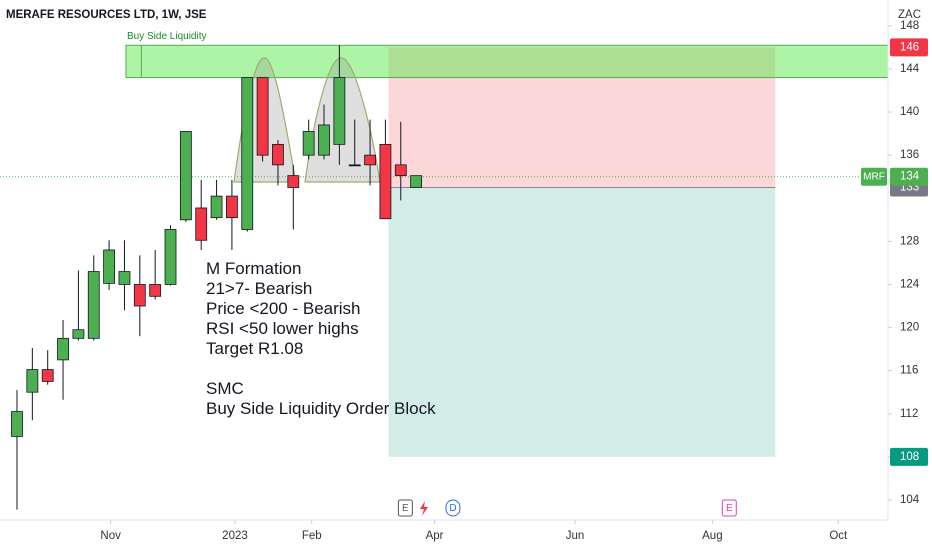 Image resolution: width=932 pixels, height=550 pixels. Describe the element at coordinates (507, 61) in the screenshot. I see `liquidity-box` at that location.